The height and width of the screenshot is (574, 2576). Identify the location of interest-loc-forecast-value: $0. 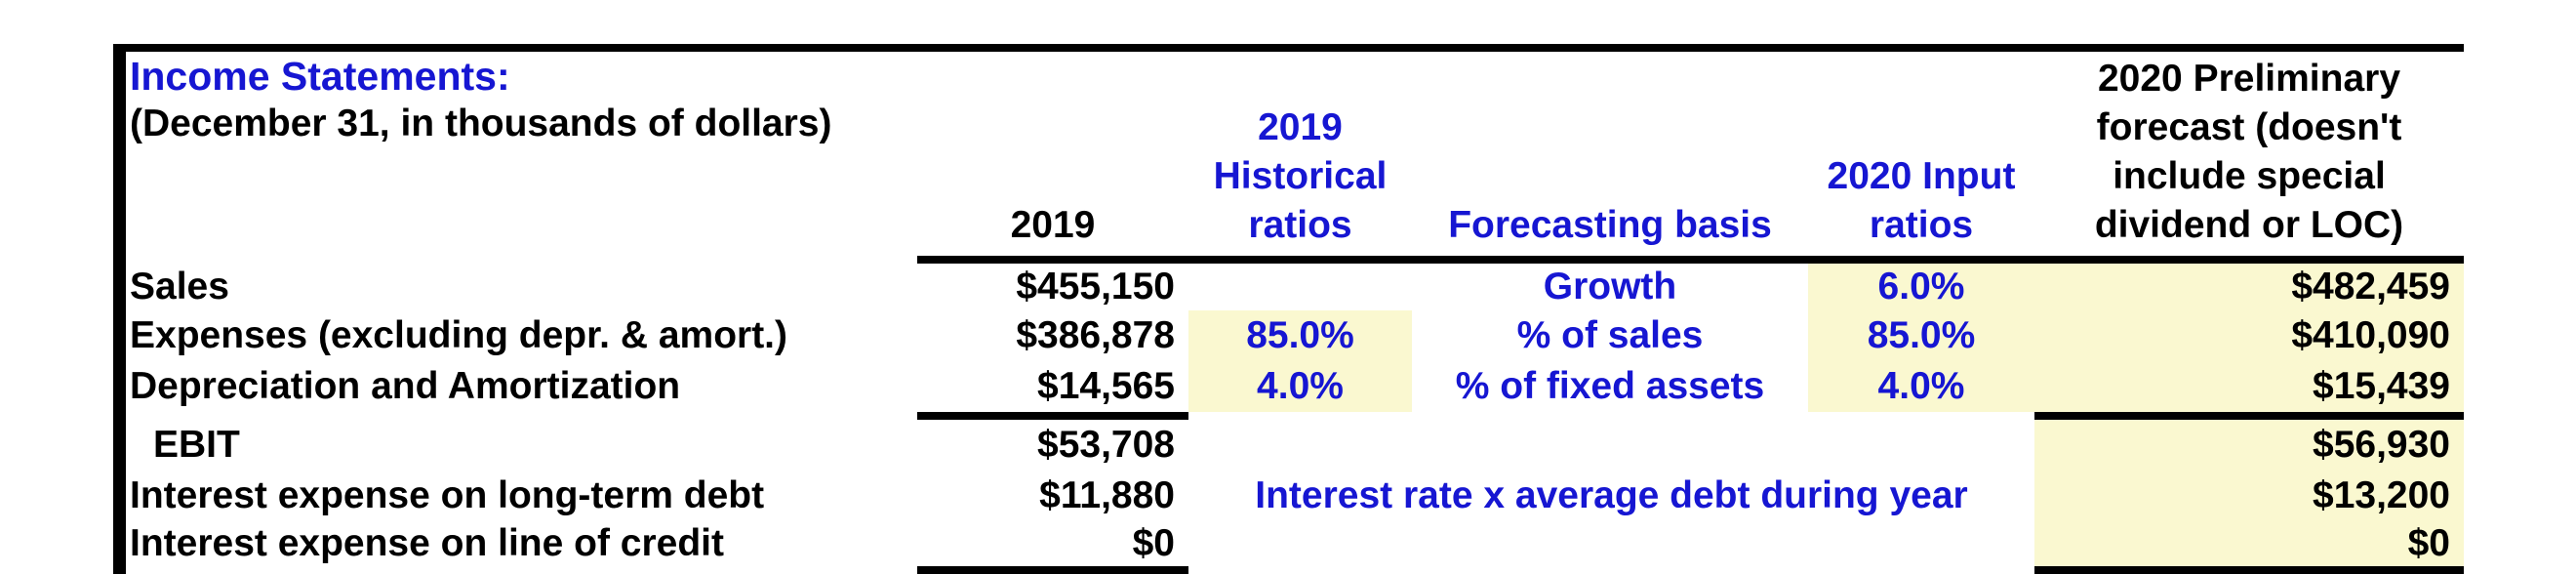
(2249, 543).